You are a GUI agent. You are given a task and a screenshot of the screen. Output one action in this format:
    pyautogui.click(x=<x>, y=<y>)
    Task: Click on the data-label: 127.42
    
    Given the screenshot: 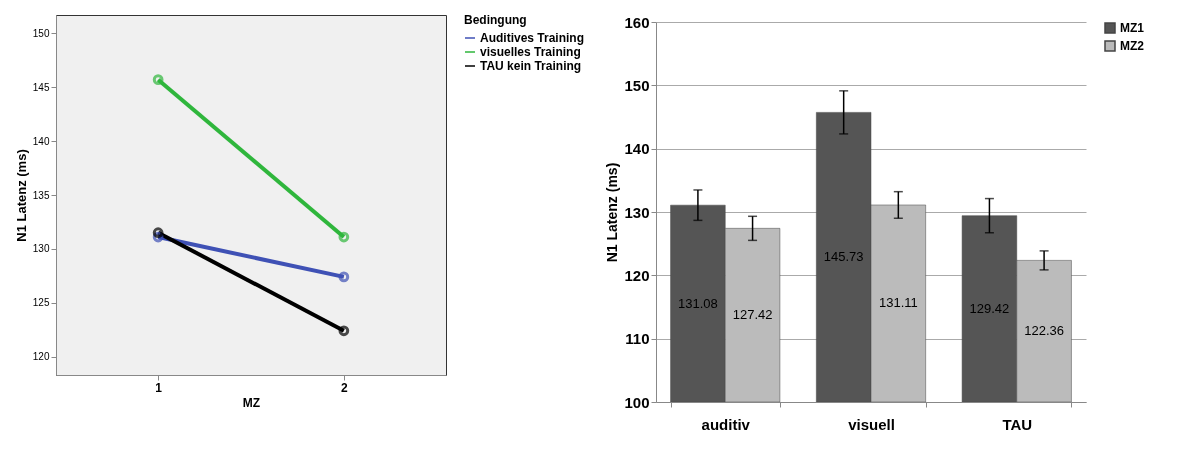 What is the action you would take?
    pyautogui.click(x=752, y=315)
    